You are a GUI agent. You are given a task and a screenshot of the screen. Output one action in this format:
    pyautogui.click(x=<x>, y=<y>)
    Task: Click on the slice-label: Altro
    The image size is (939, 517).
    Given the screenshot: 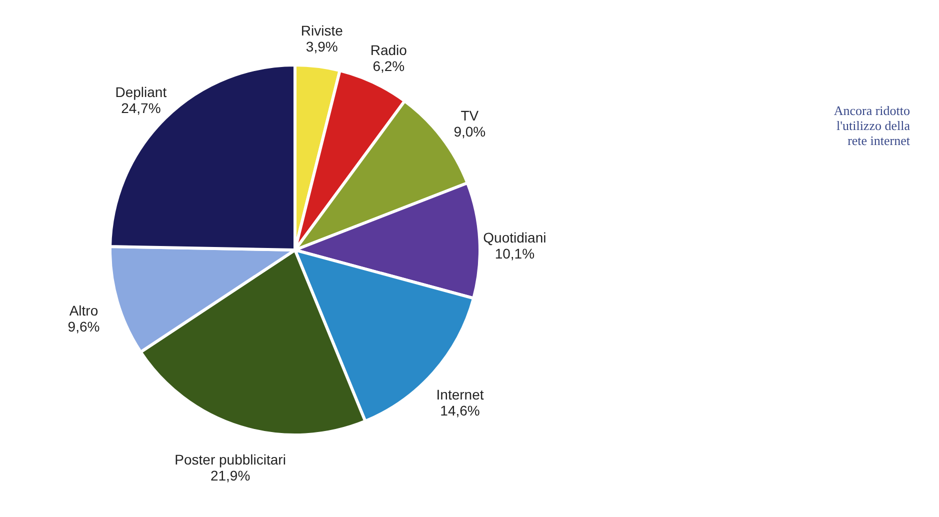 What is the action you would take?
    pyautogui.click(x=83, y=310)
    